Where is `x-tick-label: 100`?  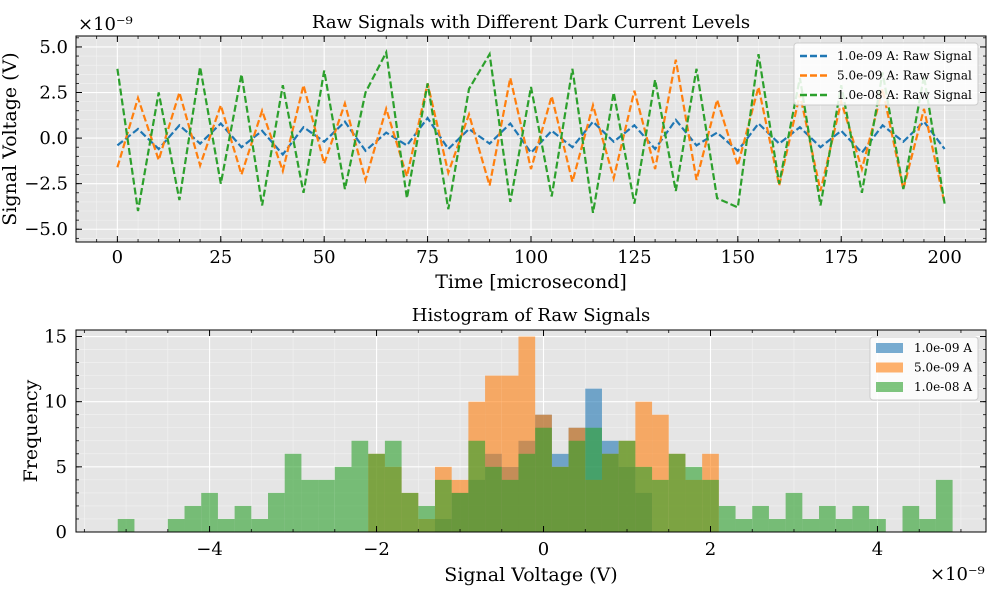
x-tick-label: 100 is located at coordinates (531, 257).